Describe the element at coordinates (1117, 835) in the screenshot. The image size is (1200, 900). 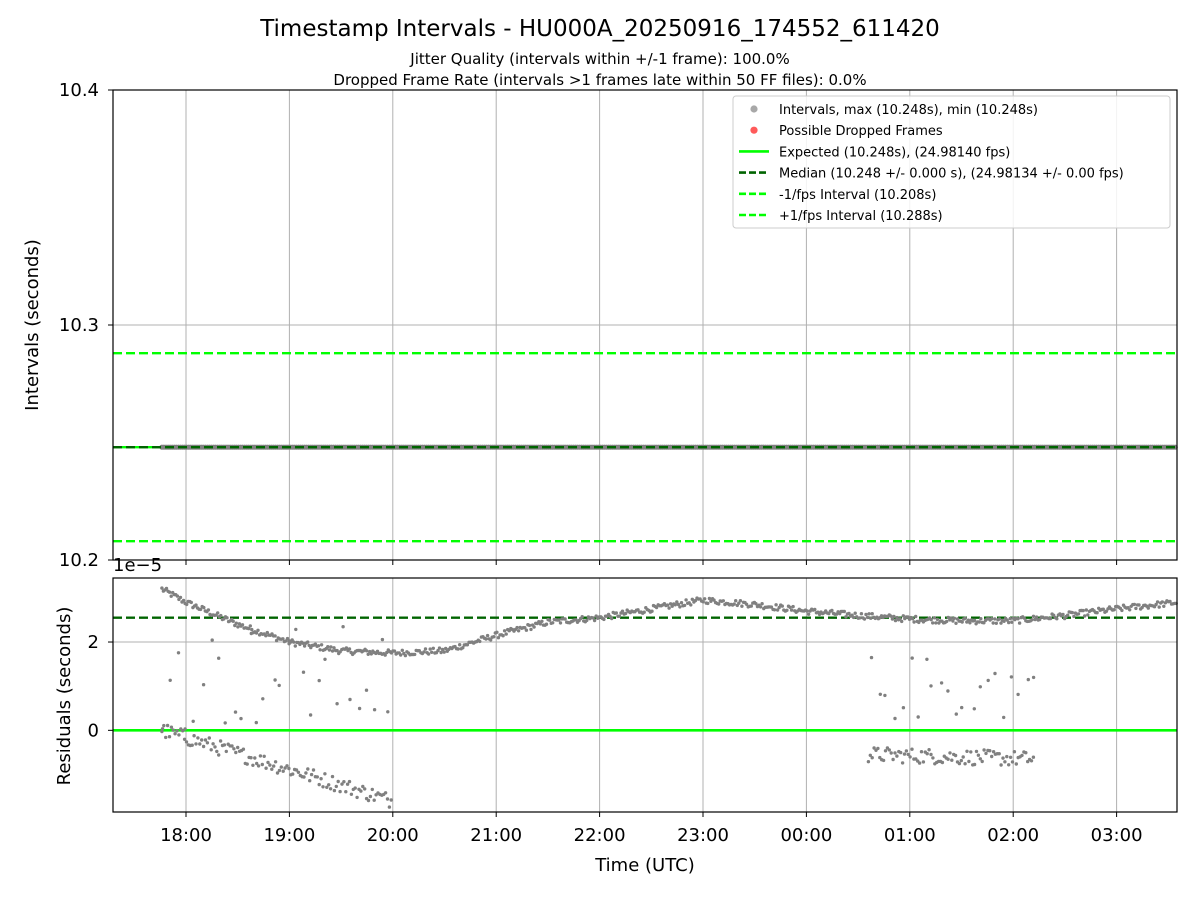
I see `x-tick-label: 03:00` at that location.